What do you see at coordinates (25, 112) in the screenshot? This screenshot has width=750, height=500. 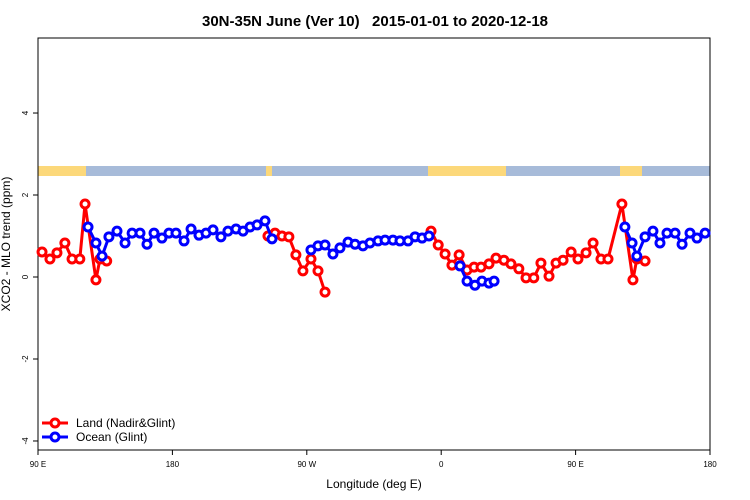 I see `y-tick-label: 4` at bounding box center [25, 112].